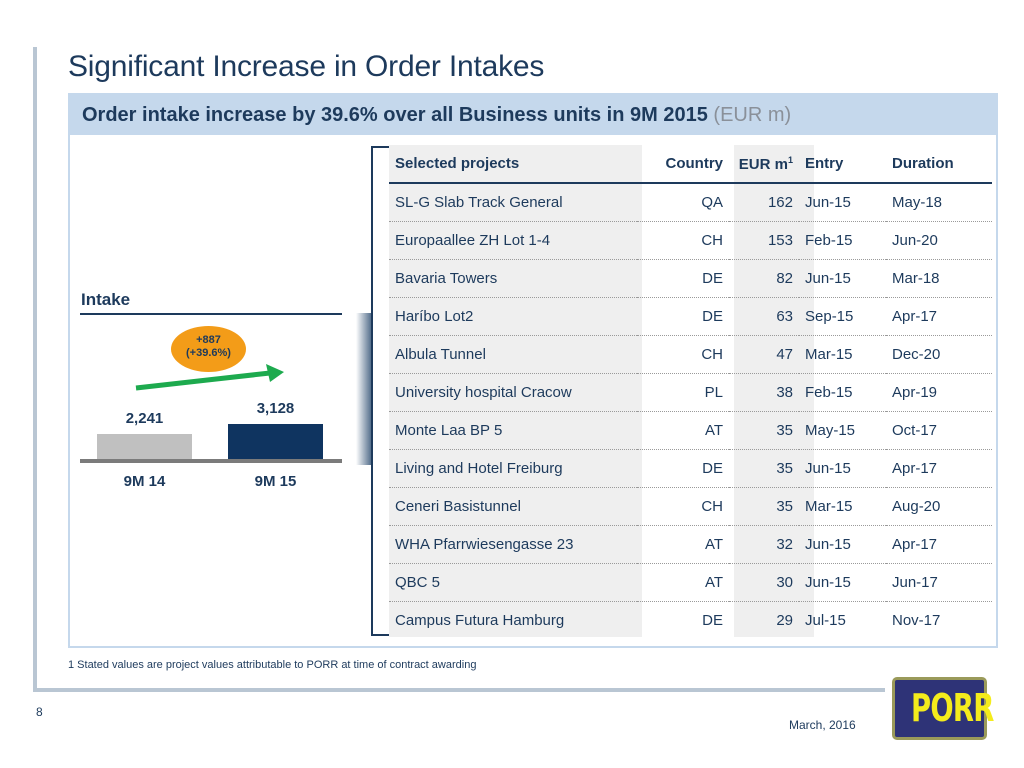 Image resolution: width=1024 pixels, height=768 pixels. What do you see at coordinates (939, 240) in the screenshot?
I see `project-duration: Jun-20` at bounding box center [939, 240].